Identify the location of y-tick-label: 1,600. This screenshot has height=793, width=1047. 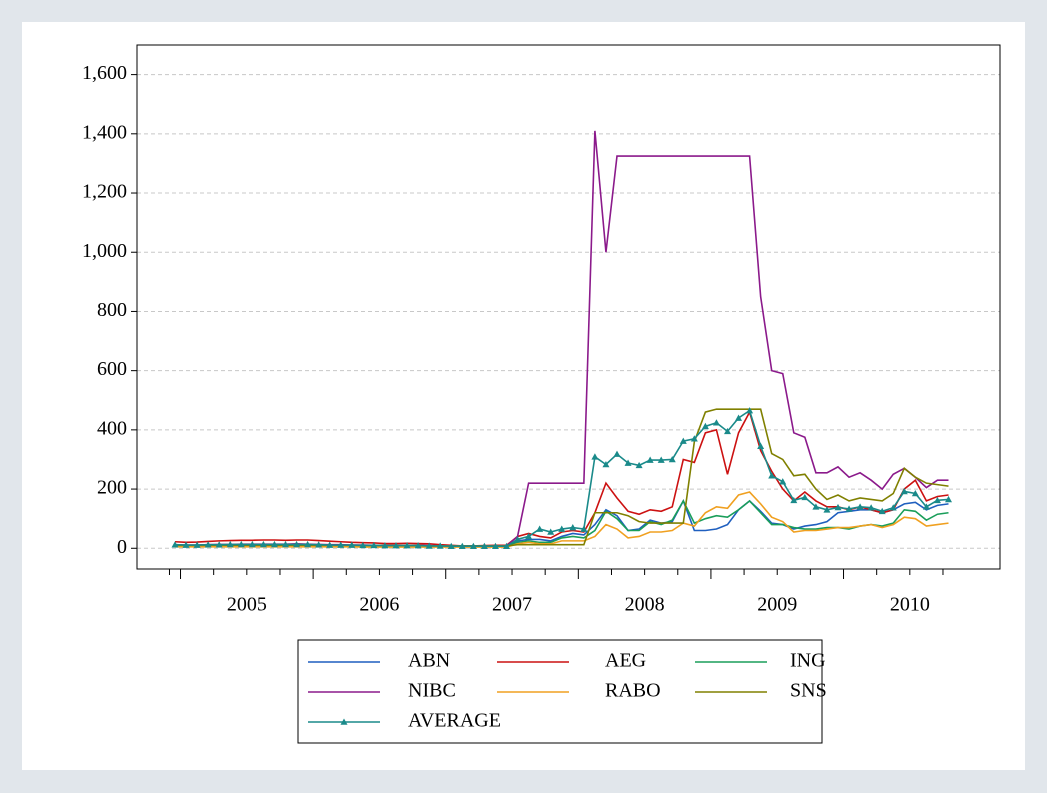
(104, 73).